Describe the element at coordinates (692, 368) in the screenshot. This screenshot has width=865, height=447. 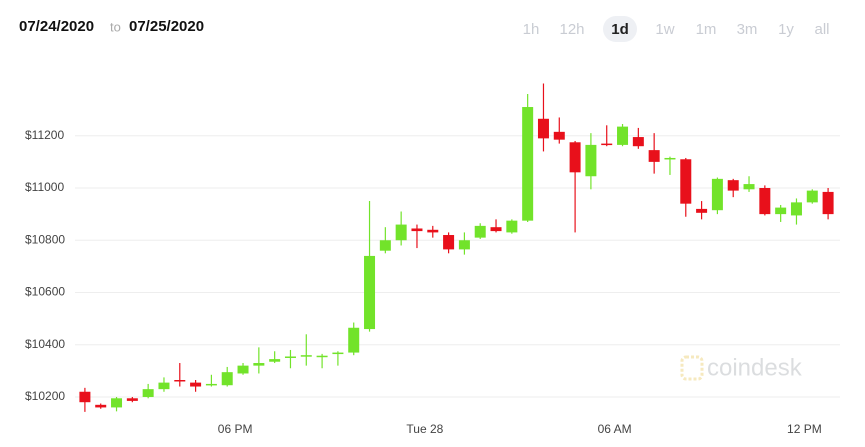
I see `watermark-icon` at that location.